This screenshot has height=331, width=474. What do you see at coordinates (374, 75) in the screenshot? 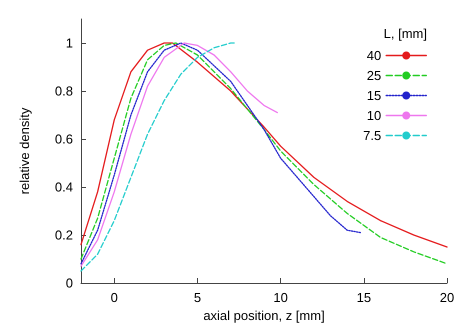
I see `legend-label: 25` at bounding box center [374, 75].